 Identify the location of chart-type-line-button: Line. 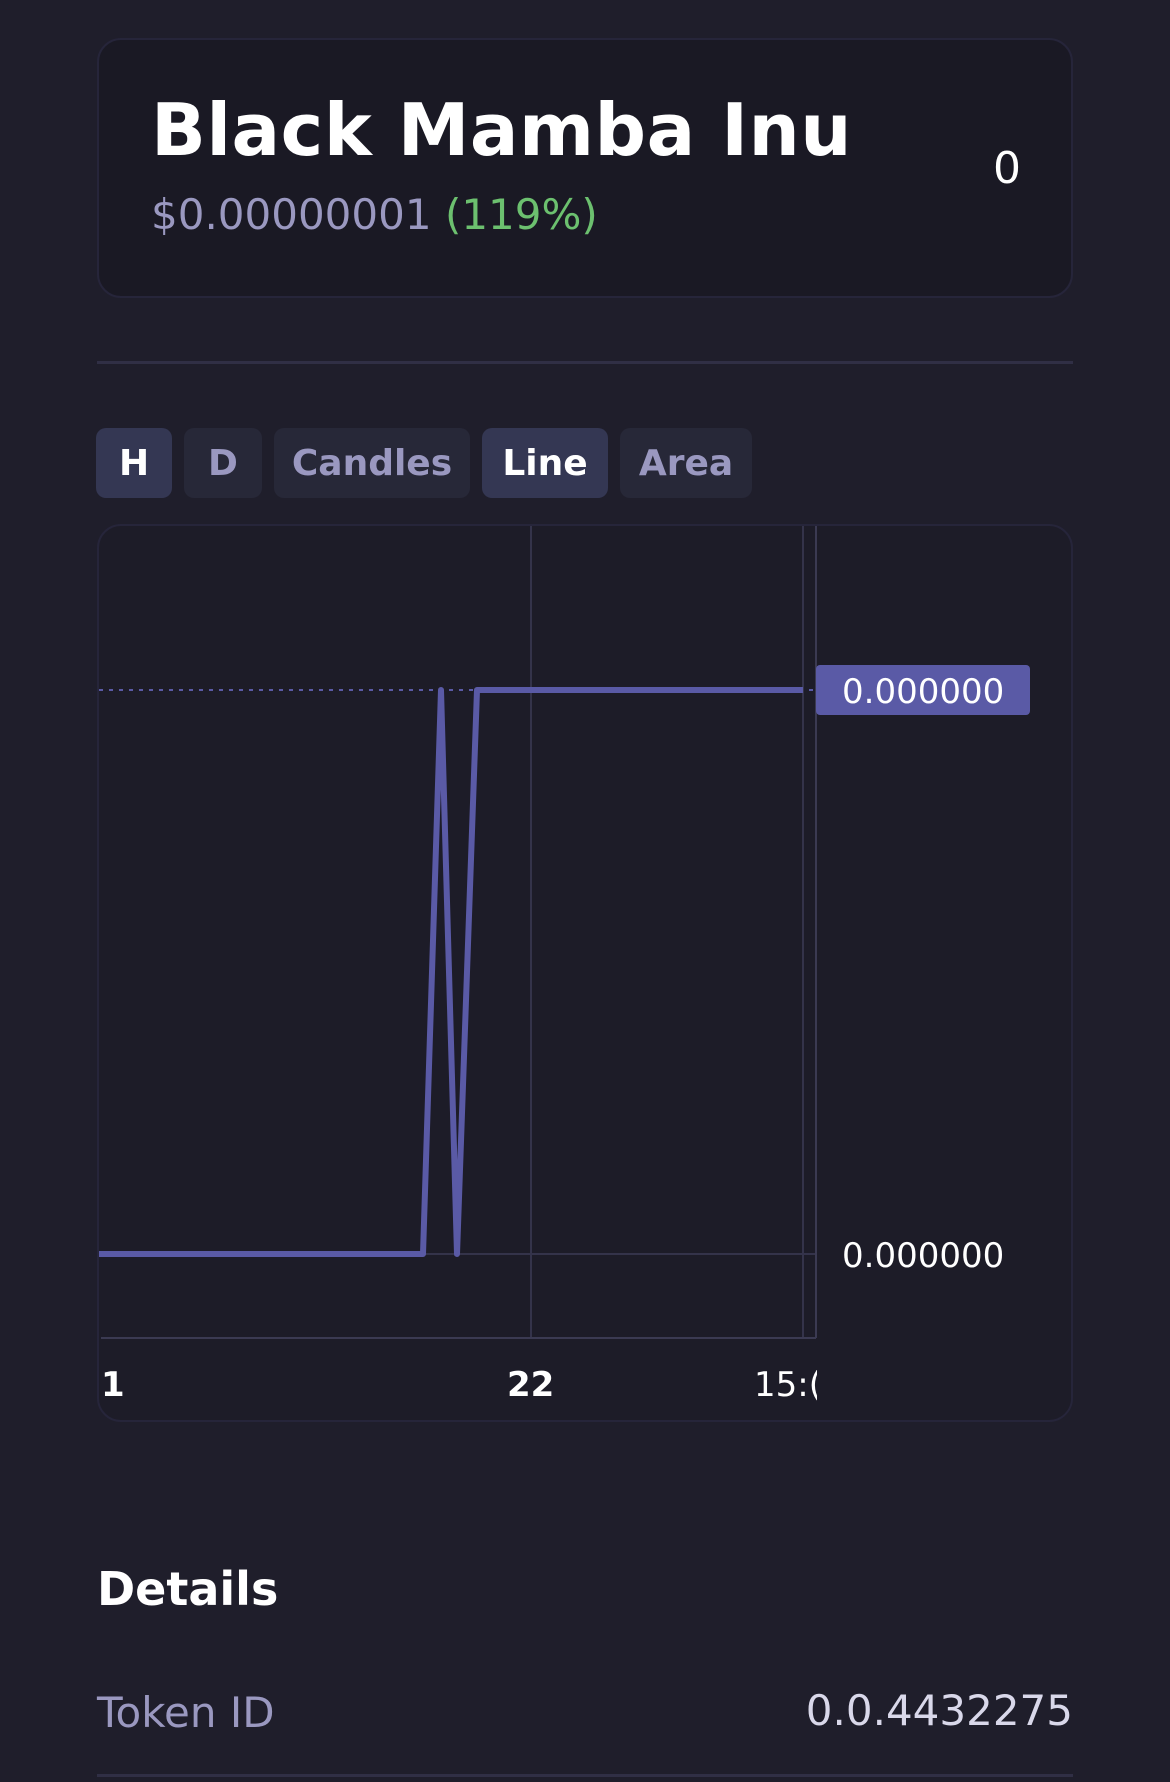
(545, 463).